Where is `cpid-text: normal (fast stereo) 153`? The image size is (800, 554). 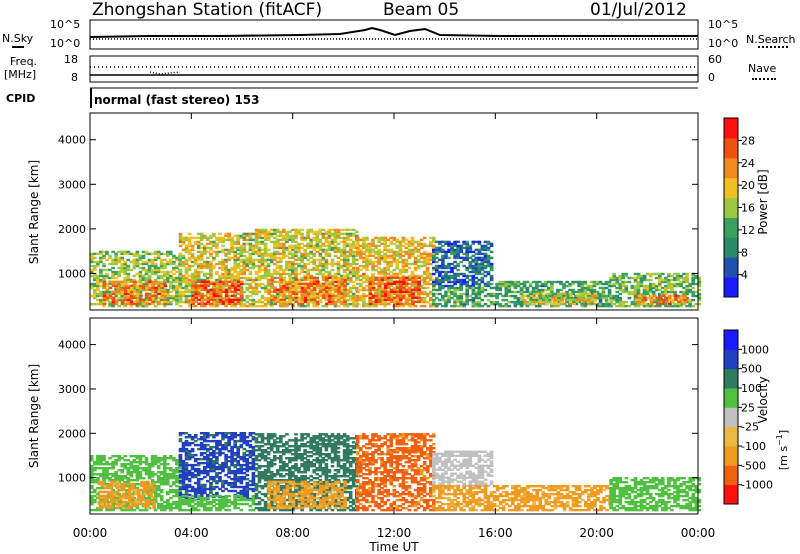 cpid-text: normal (fast stereo) 153 is located at coordinates (177, 100).